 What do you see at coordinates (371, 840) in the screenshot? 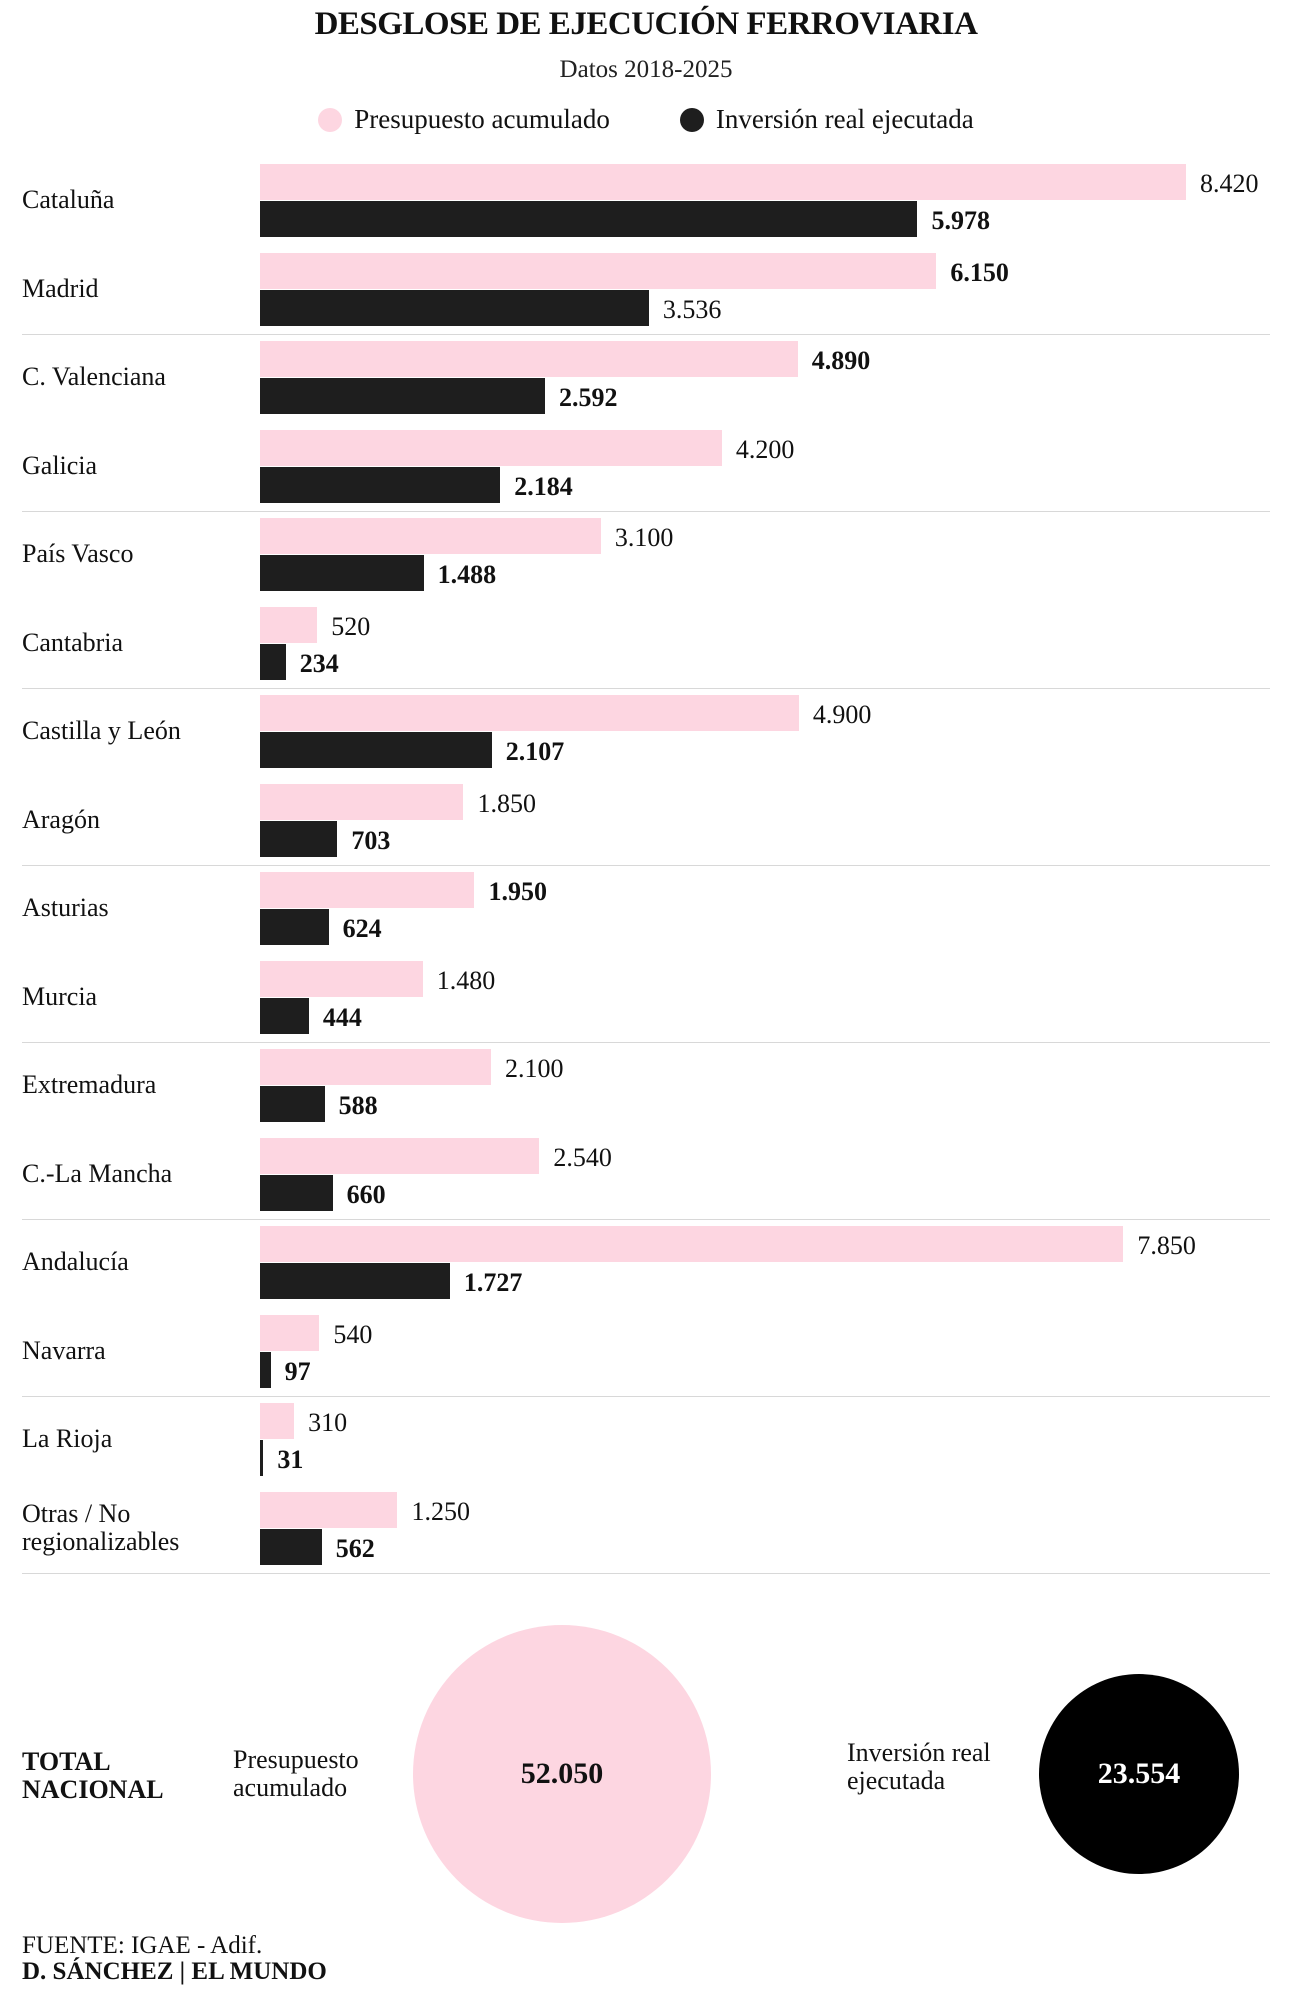
I see `value-label: 703` at bounding box center [371, 840].